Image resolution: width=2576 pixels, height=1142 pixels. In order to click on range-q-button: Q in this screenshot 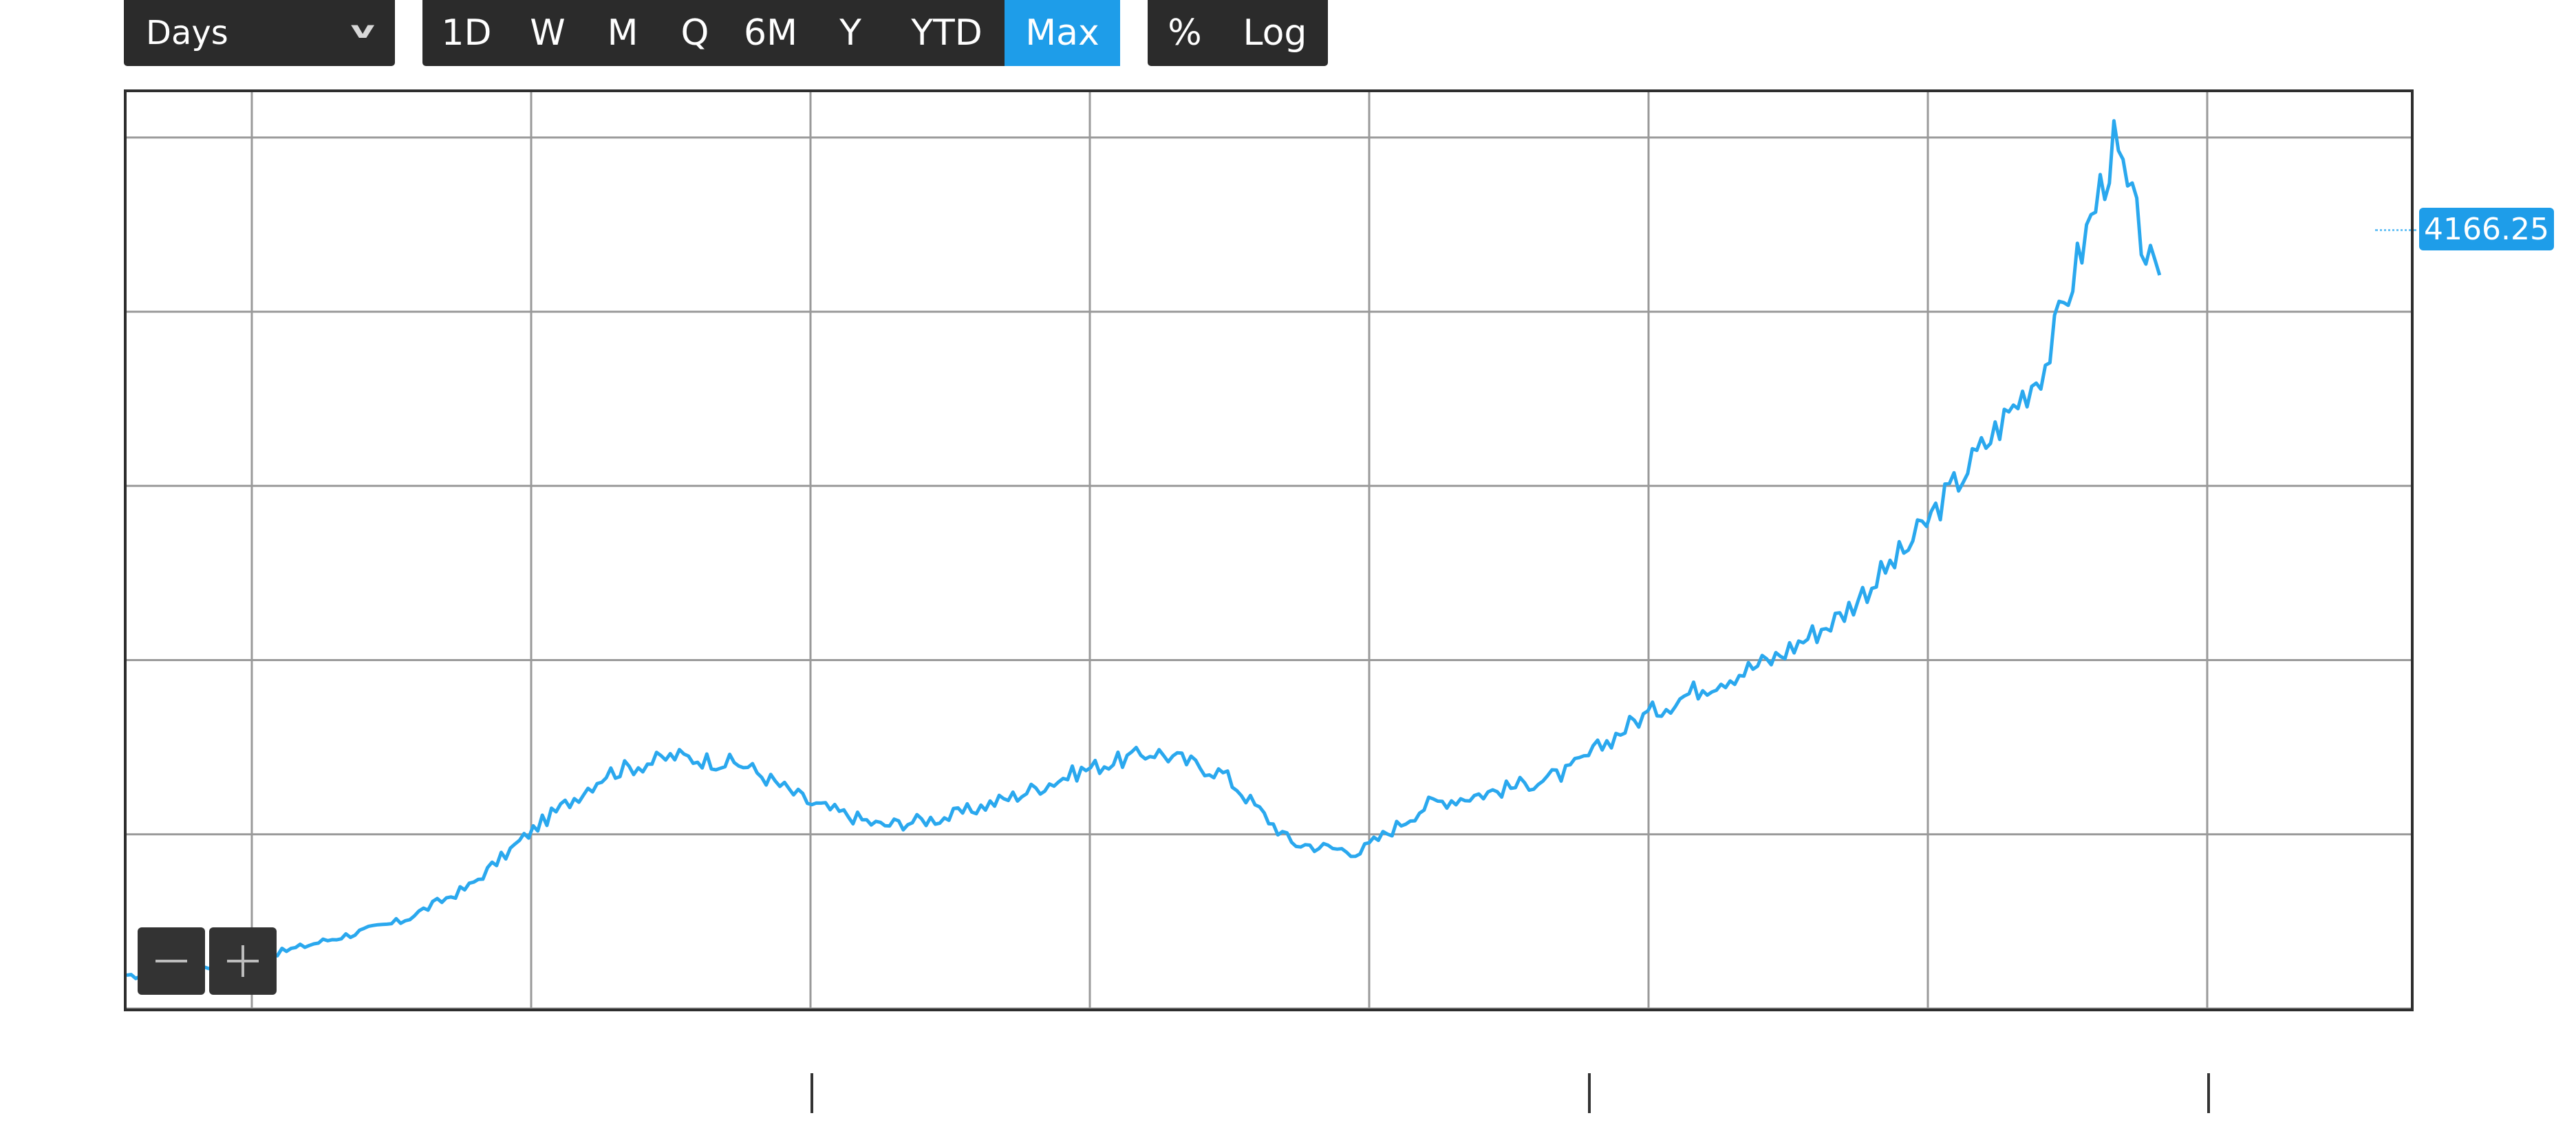, I will do `click(695, 33)`.